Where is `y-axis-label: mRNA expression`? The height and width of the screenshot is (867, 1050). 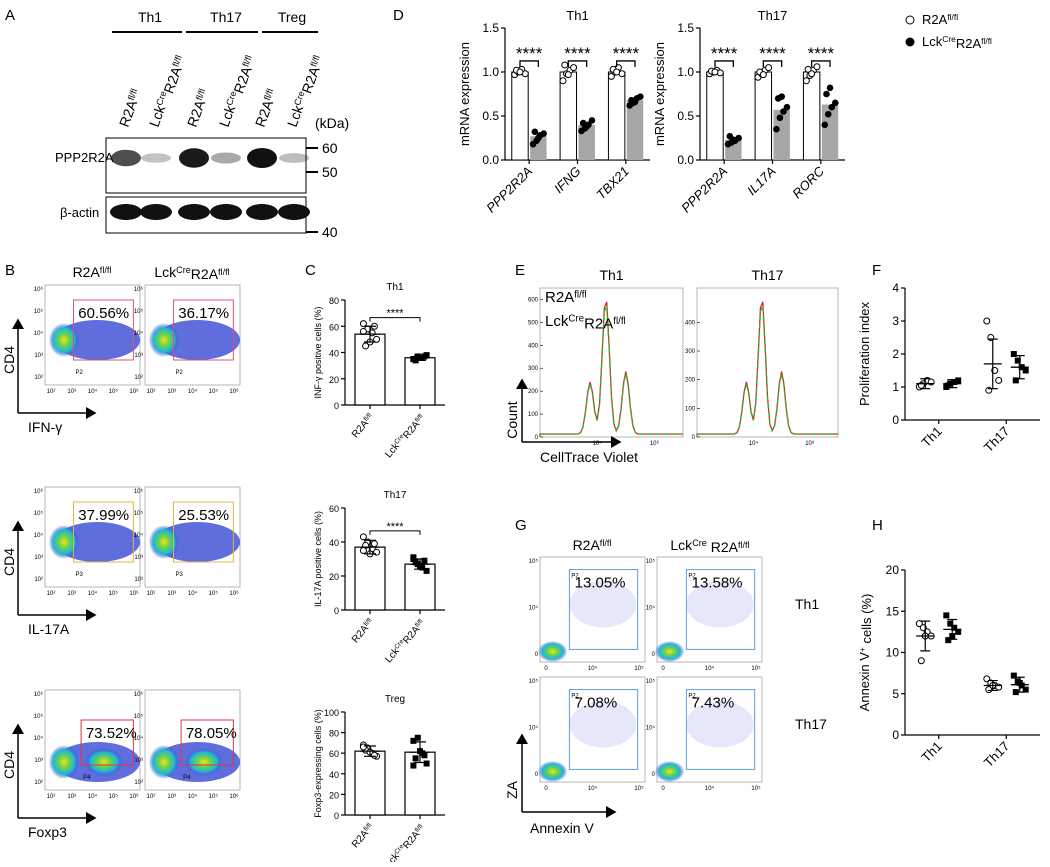 y-axis-label: mRNA expression is located at coordinates (464, 94).